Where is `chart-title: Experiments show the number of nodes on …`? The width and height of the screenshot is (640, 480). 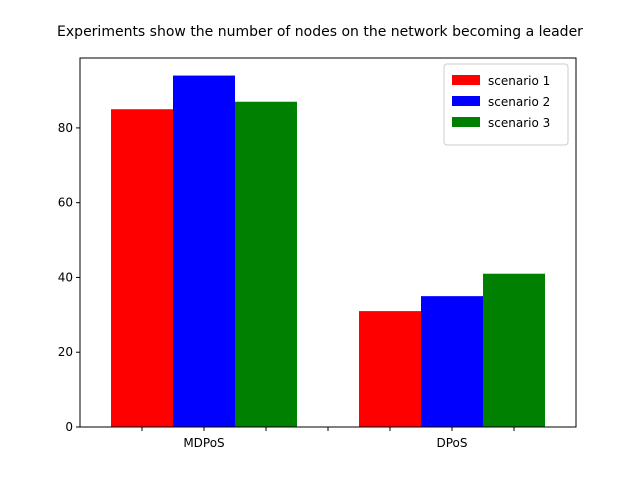
chart-title: Experiments show the number of nodes on … is located at coordinates (320, 32).